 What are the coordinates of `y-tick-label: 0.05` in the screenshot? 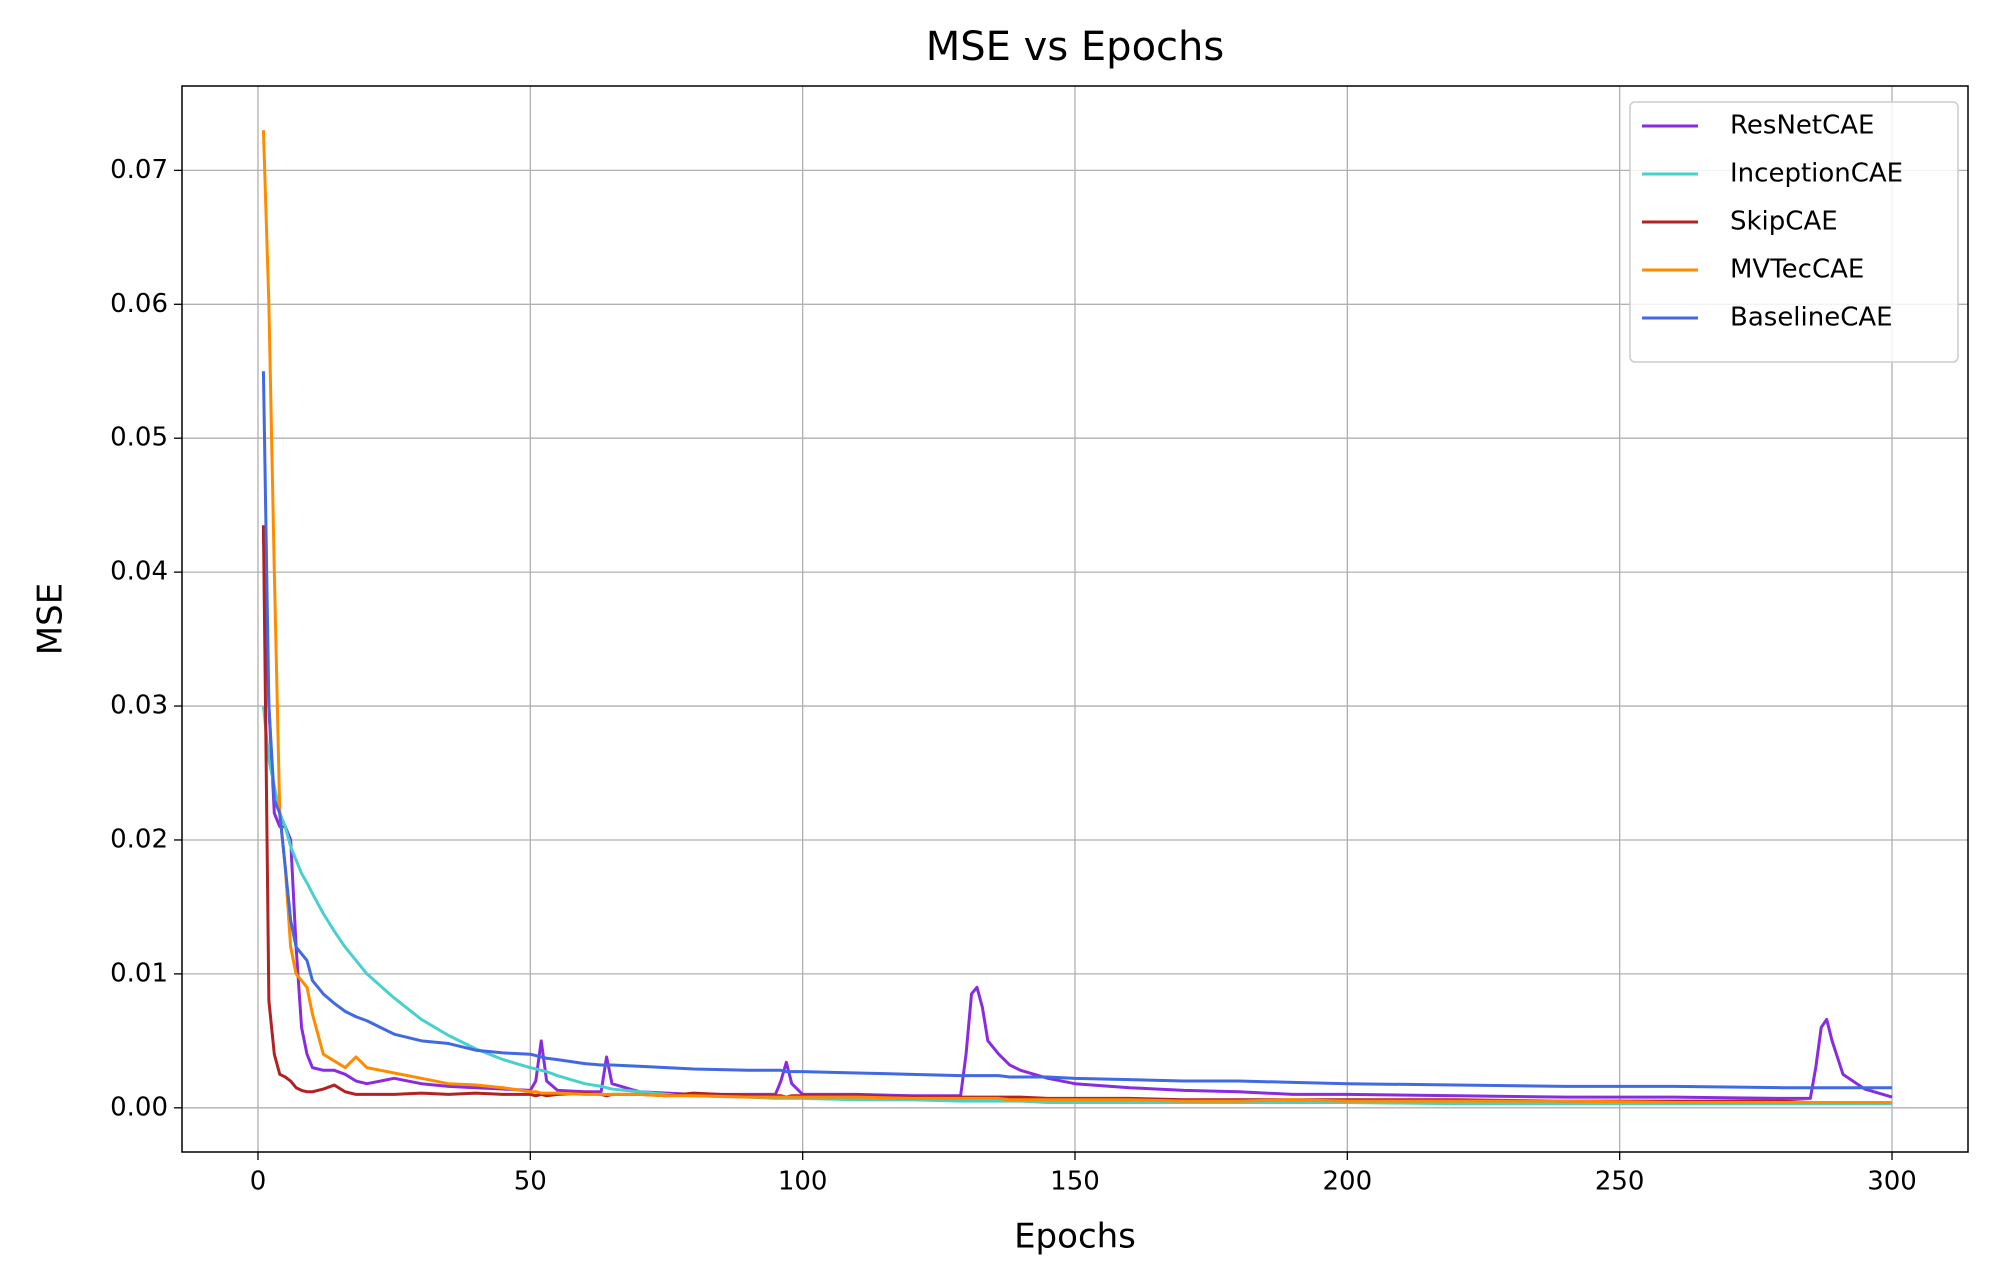 It's located at (139, 438).